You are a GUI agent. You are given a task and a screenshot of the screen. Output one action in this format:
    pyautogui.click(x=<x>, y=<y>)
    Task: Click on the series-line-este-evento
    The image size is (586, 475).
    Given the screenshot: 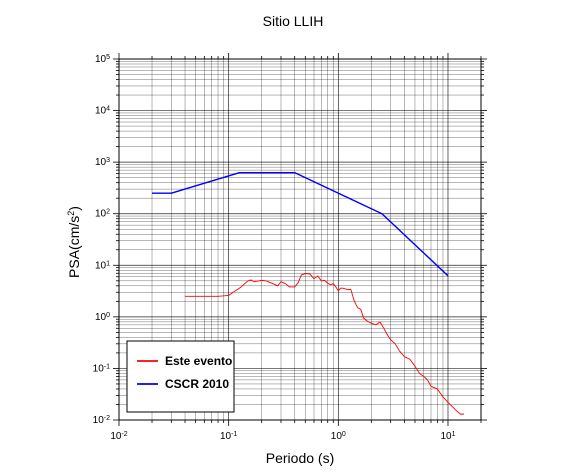 What is the action you would take?
    pyautogui.click(x=325, y=344)
    